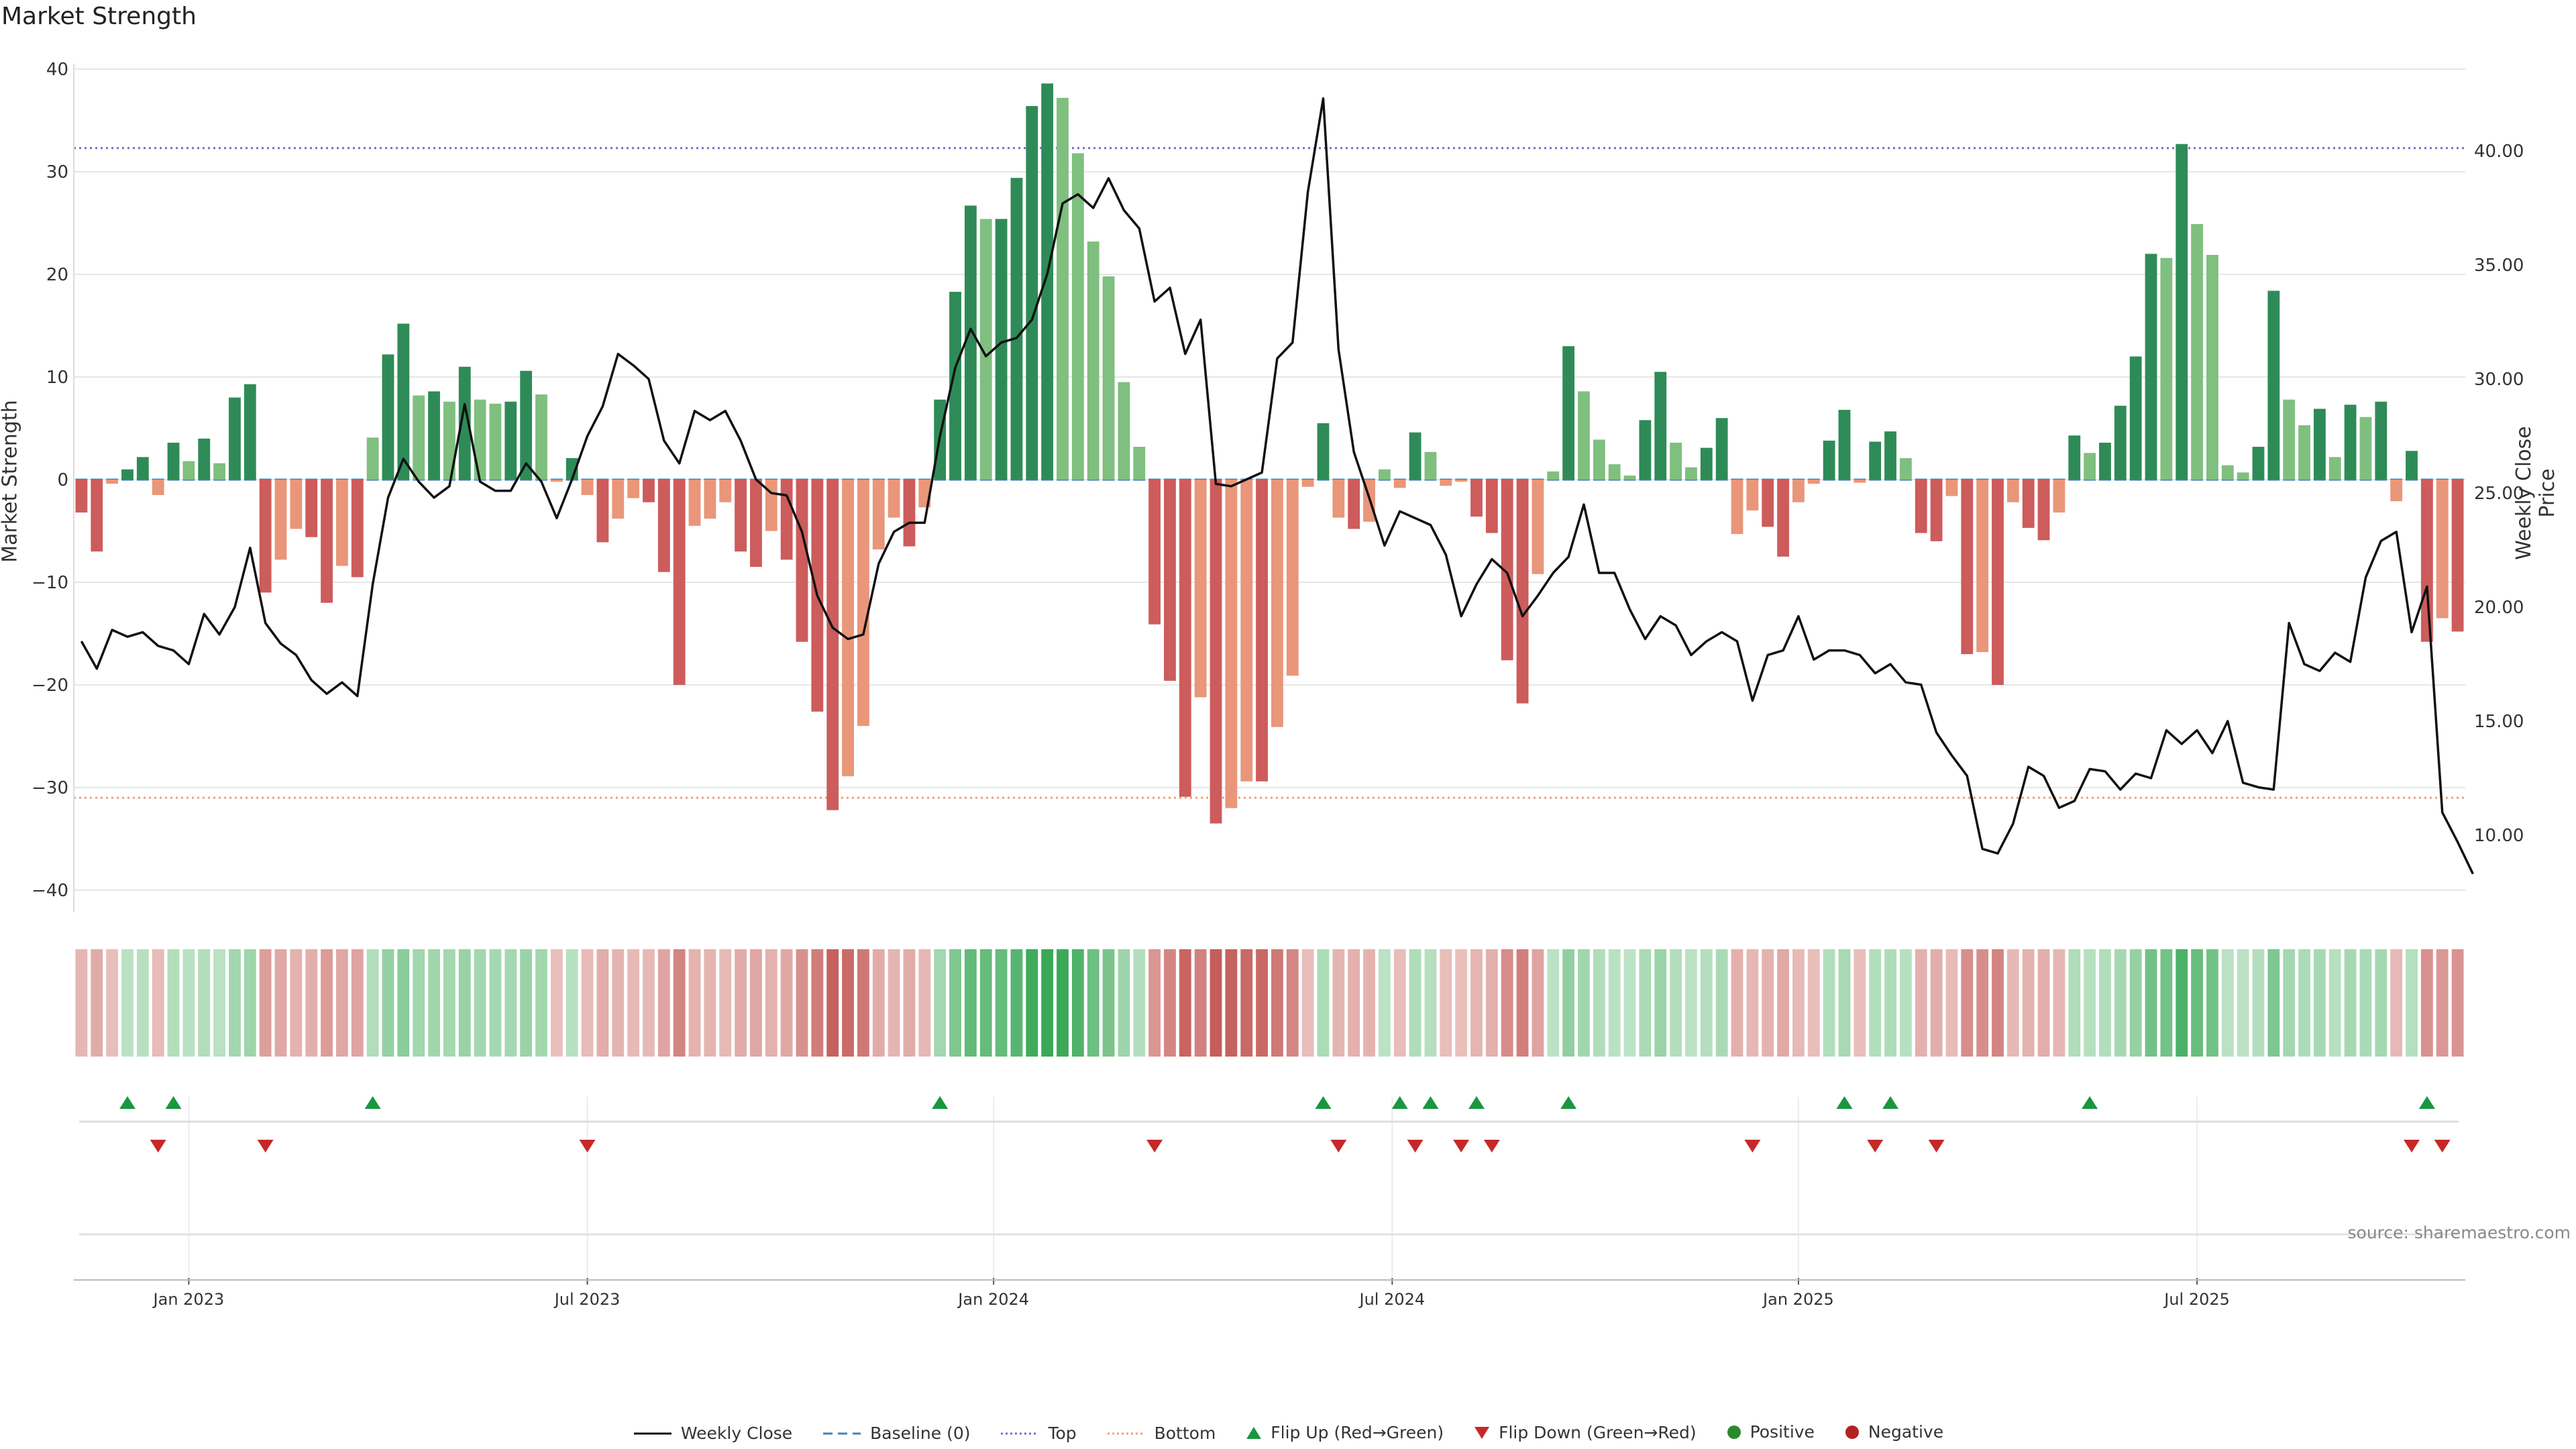  What do you see at coordinates (1798, 1299) in the screenshot?
I see `x-tick-label: Jan 2025` at bounding box center [1798, 1299].